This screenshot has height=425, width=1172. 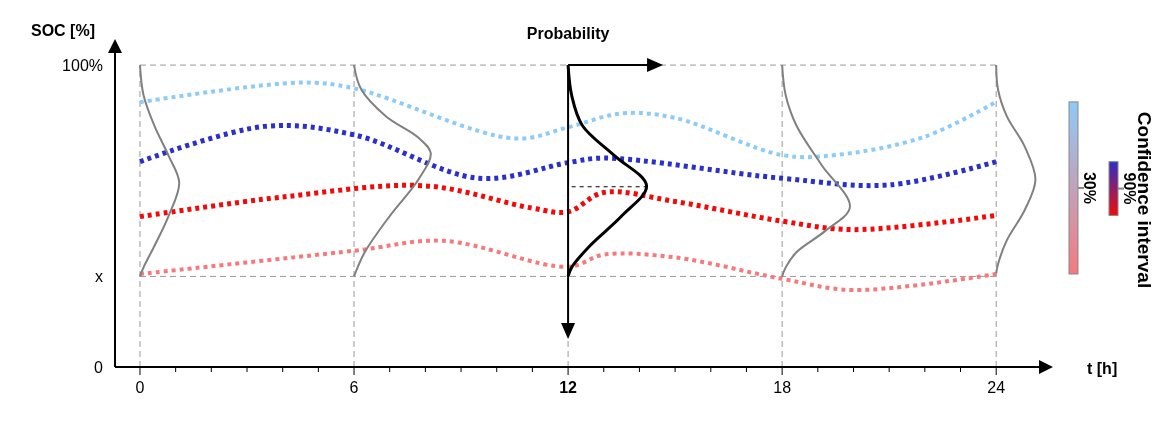 I want to click on y-axis-title: SOC [%], so click(x=63, y=30).